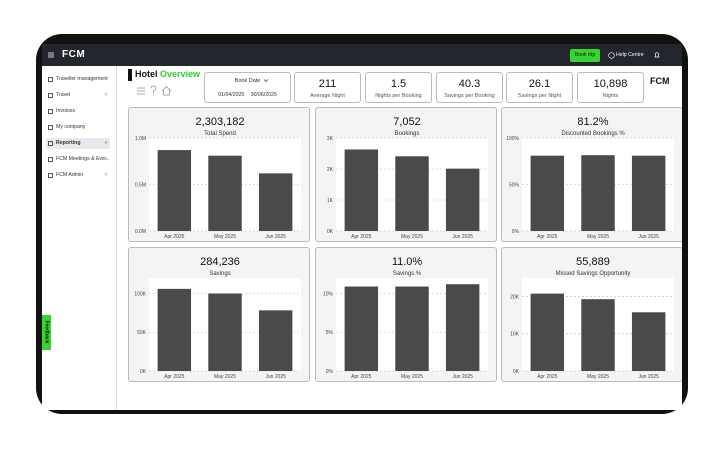 This screenshot has height=450, width=720. I want to click on y-tick-label: 100%, so click(512, 139).